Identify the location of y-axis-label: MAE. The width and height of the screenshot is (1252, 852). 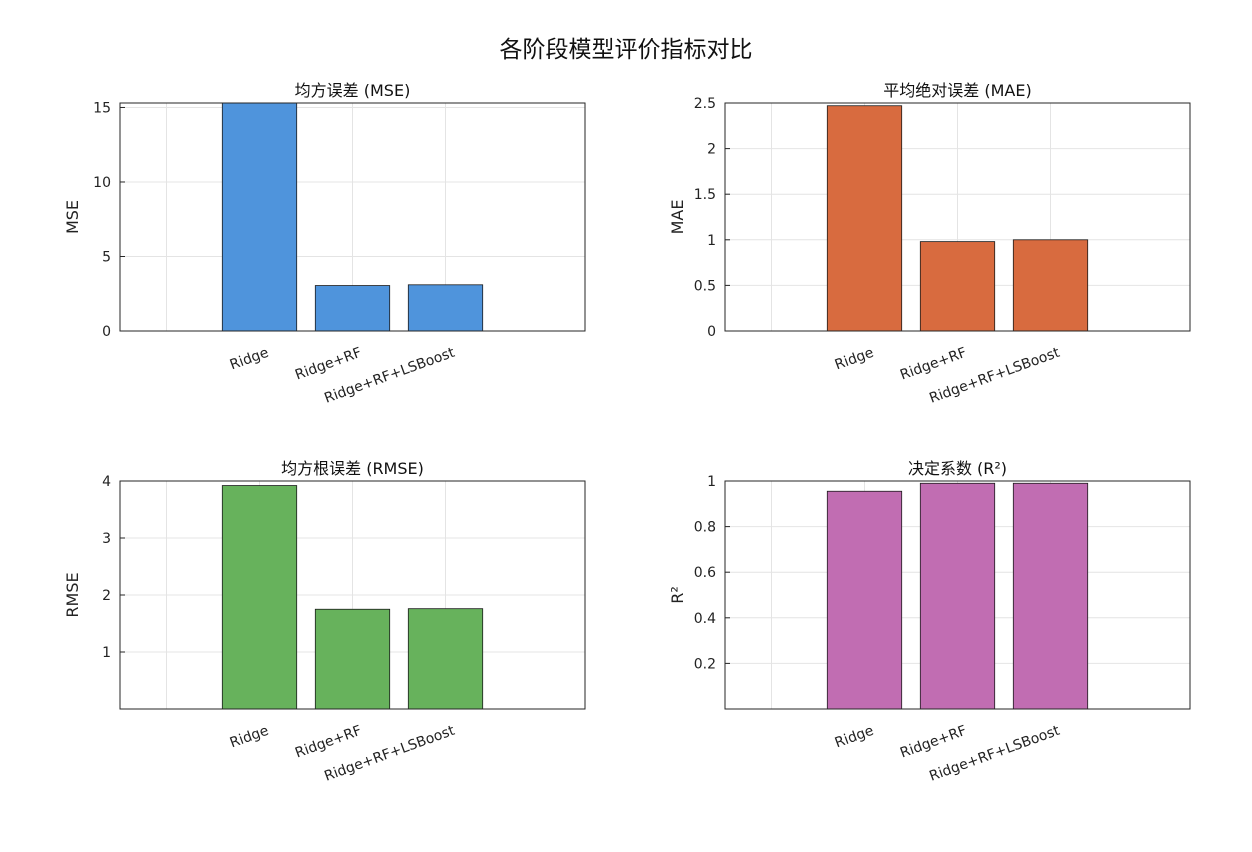
(677, 217).